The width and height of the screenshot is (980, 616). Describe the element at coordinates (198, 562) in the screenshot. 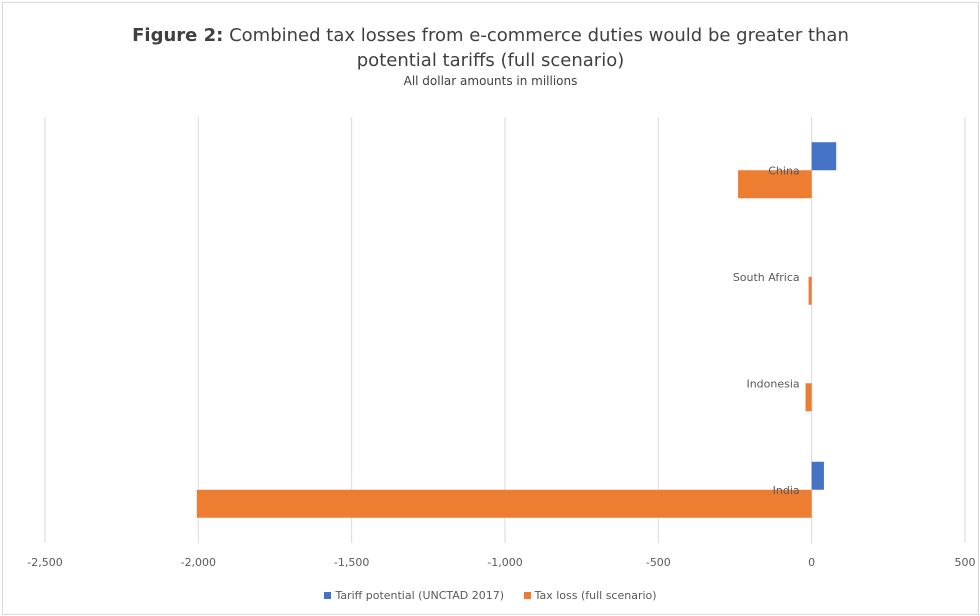

I see `x-tick-label: -2,000` at that location.